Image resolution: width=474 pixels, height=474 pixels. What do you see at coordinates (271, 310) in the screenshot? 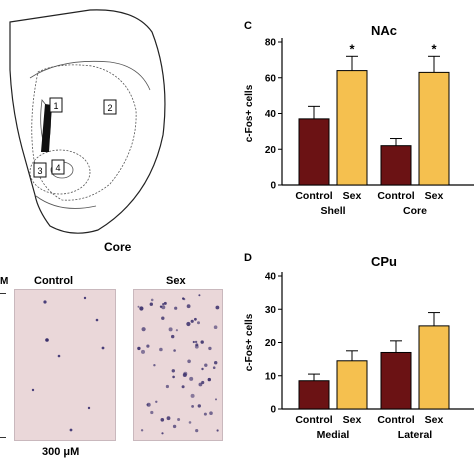
I see `y-tick-label: 30` at bounding box center [271, 310].